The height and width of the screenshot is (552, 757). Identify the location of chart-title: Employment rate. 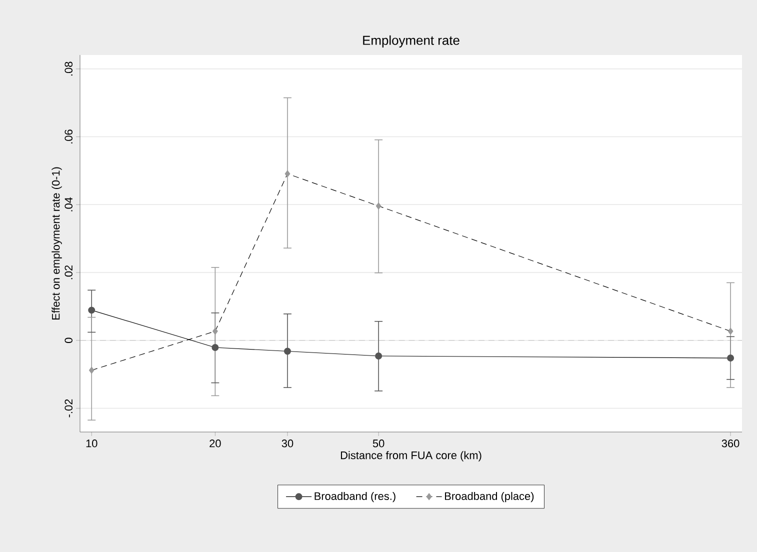
(411, 41).